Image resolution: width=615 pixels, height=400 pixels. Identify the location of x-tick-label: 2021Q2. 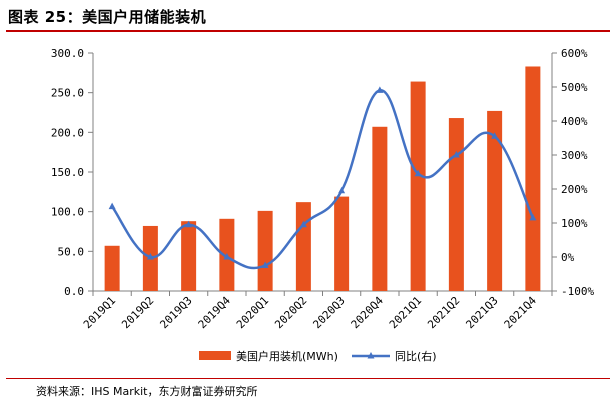
(443, 312).